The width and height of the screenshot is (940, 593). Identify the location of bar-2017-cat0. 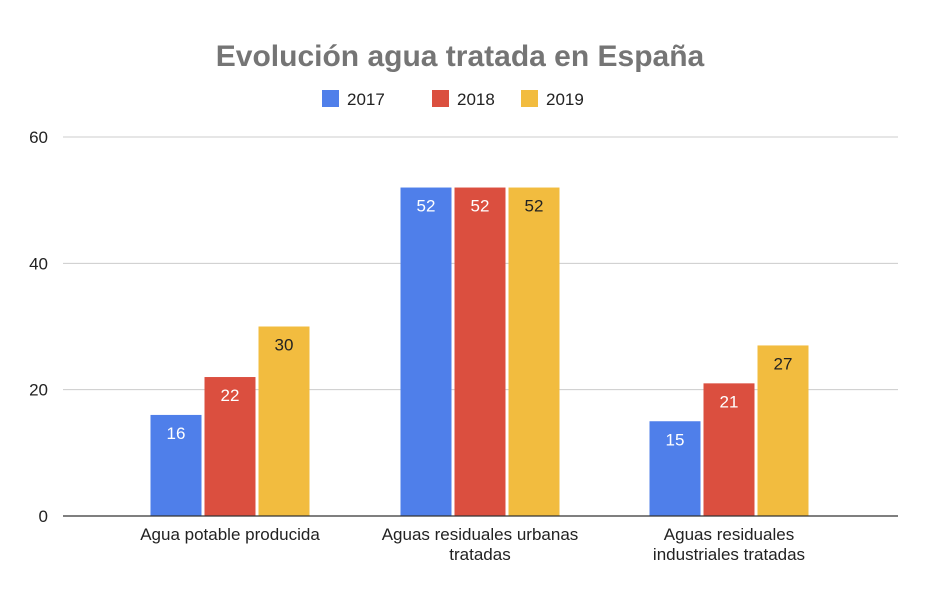
(176, 465).